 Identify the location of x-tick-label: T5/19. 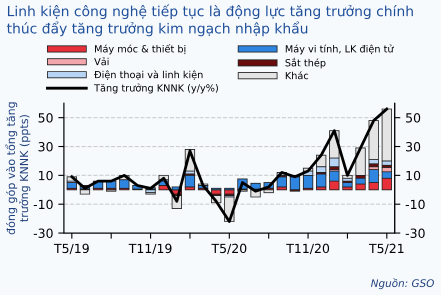
(71, 249).